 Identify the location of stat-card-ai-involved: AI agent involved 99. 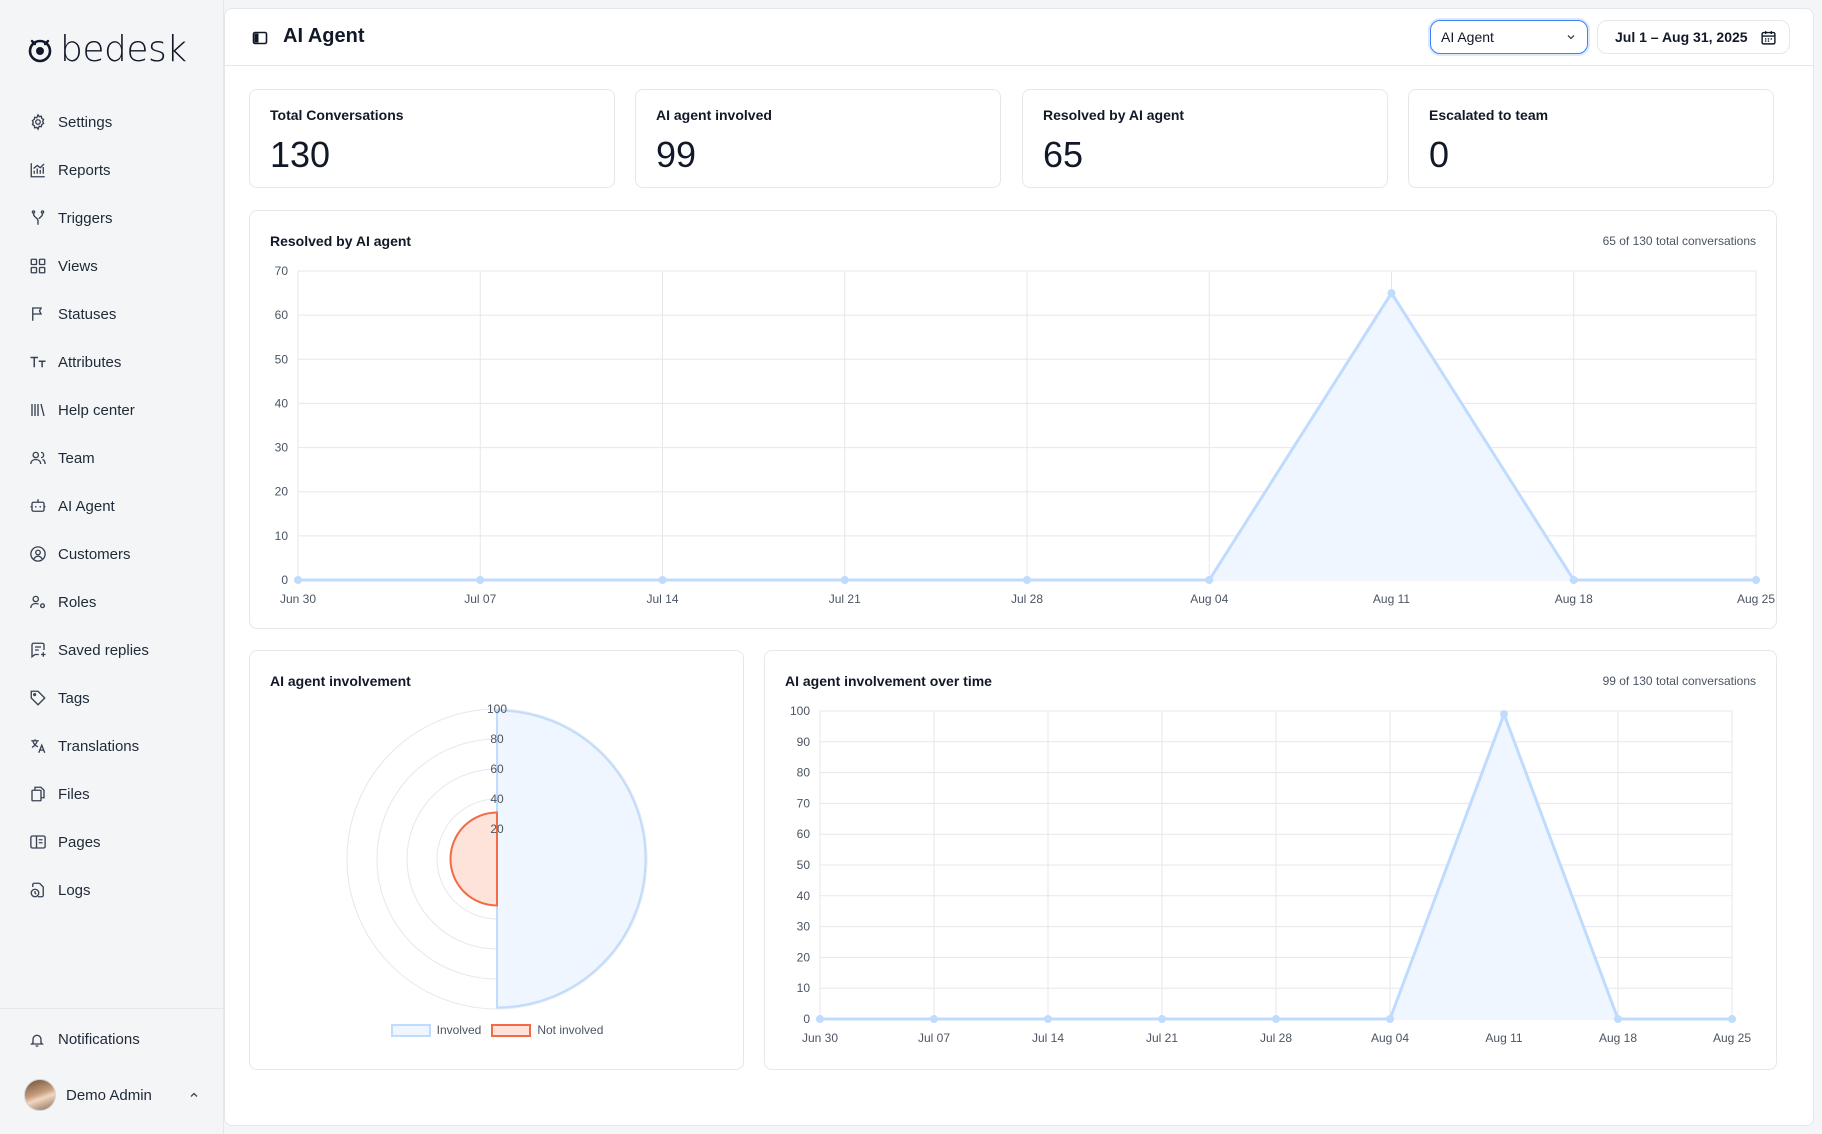
(818, 138).